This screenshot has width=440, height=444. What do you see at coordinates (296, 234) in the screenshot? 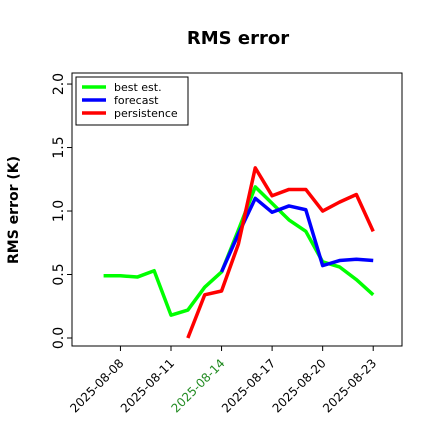
I see `series-line` at bounding box center [296, 234].